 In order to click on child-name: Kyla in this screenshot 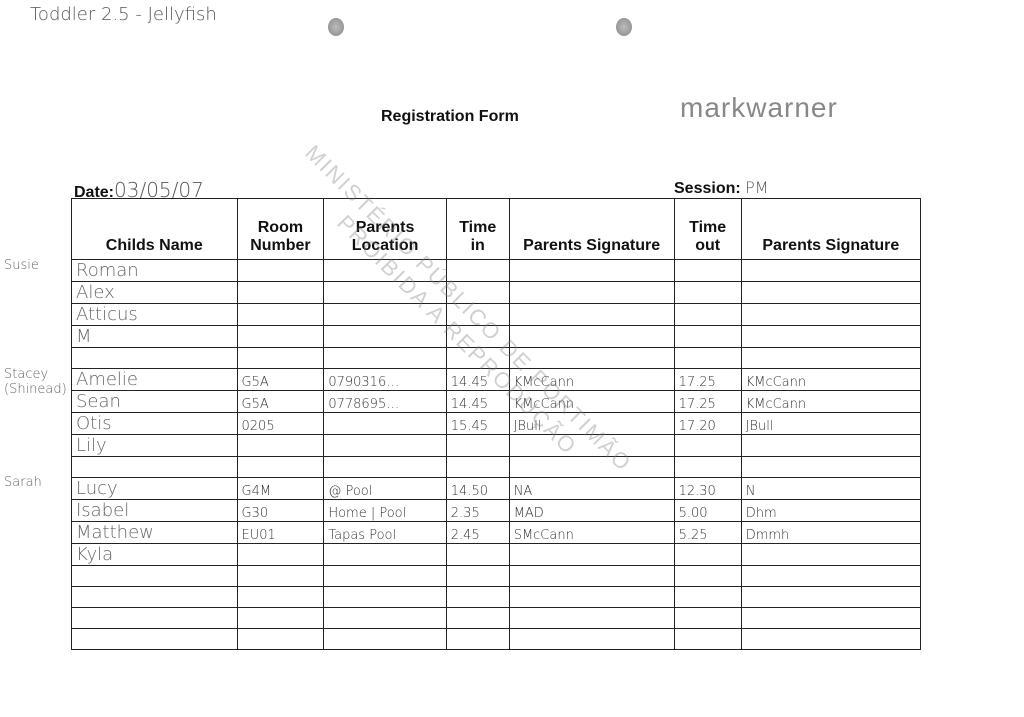, I will do `click(154, 554)`.